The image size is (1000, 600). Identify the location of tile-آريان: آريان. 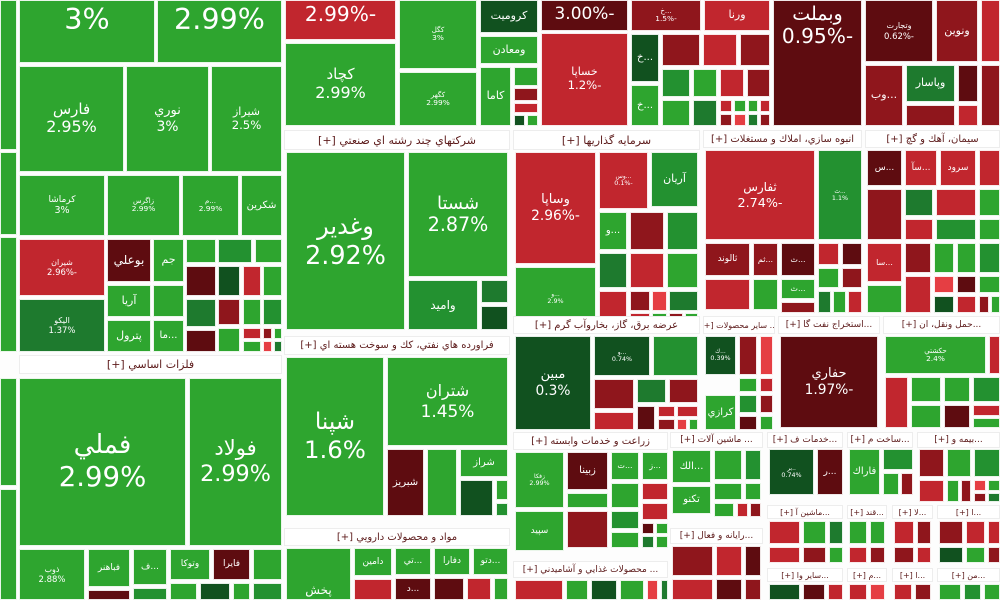
(674, 179).